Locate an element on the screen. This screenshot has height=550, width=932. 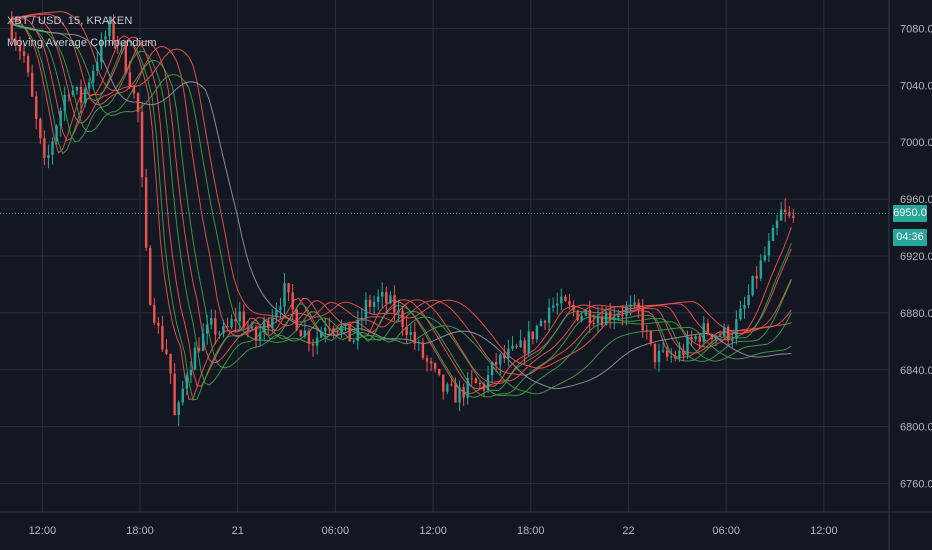
time-tick-label: 18:00 is located at coordinates (140, 531).